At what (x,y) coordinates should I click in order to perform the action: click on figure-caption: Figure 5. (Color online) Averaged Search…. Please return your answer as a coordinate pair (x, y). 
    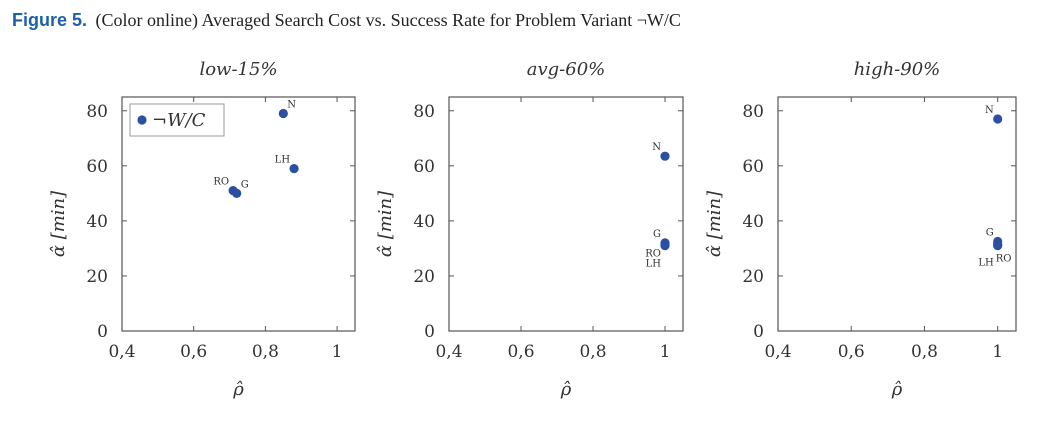
    Looking at the image, I should click on (346, 20).